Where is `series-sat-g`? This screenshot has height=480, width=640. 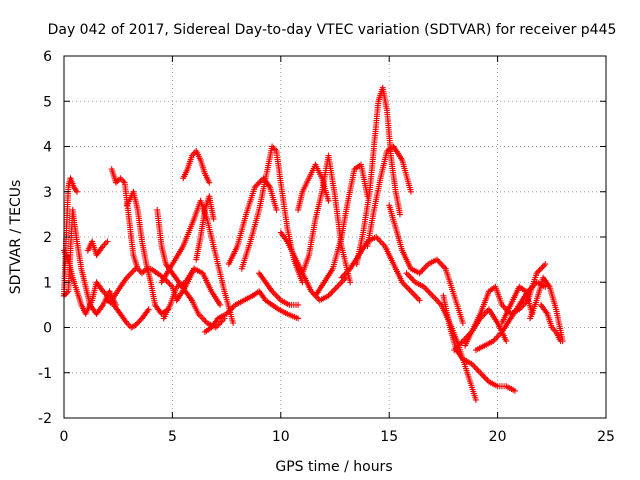
series-sat-g is located at coordinates (147, 252).